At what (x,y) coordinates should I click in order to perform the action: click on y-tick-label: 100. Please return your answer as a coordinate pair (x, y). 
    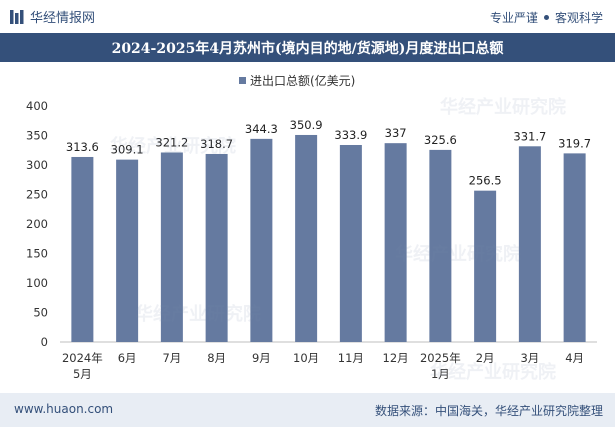
    Looking at the image, I should click on (37, 283).